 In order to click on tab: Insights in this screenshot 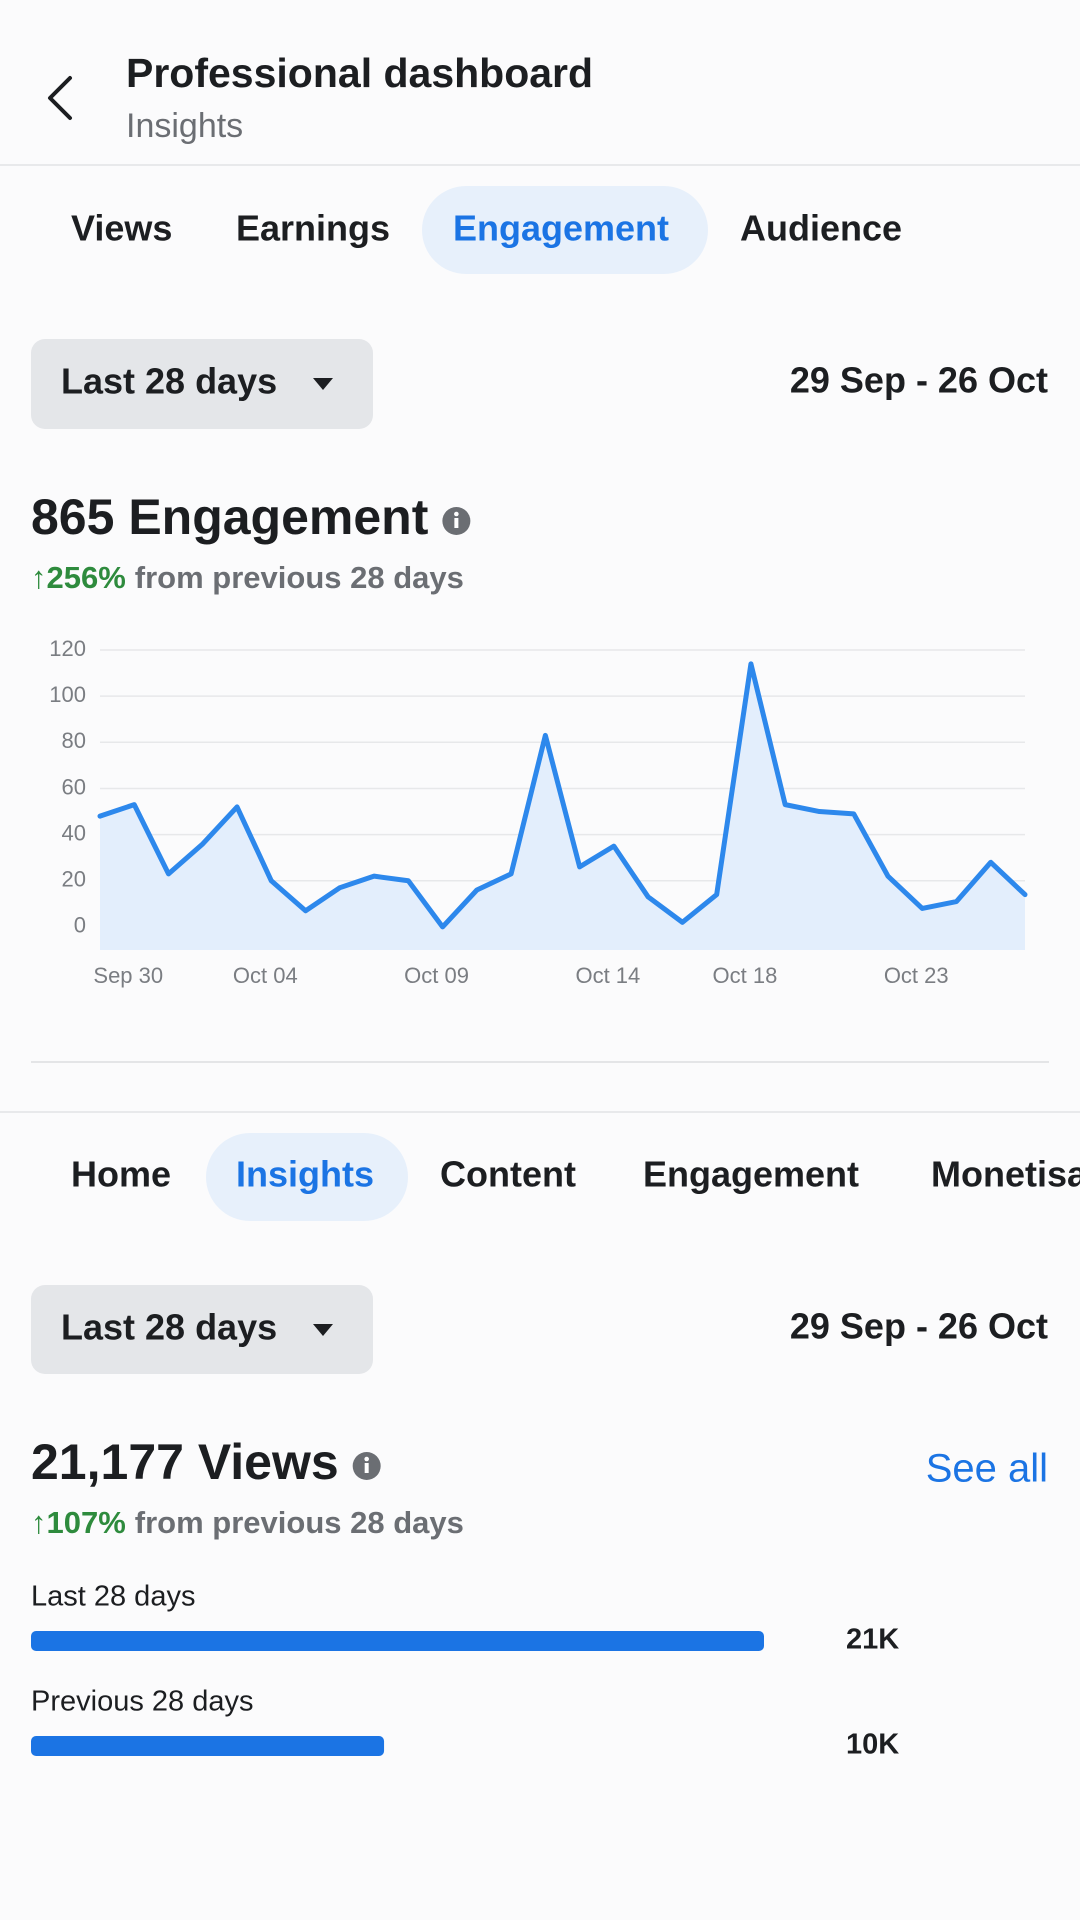, I will do `click(305, 1174)`.